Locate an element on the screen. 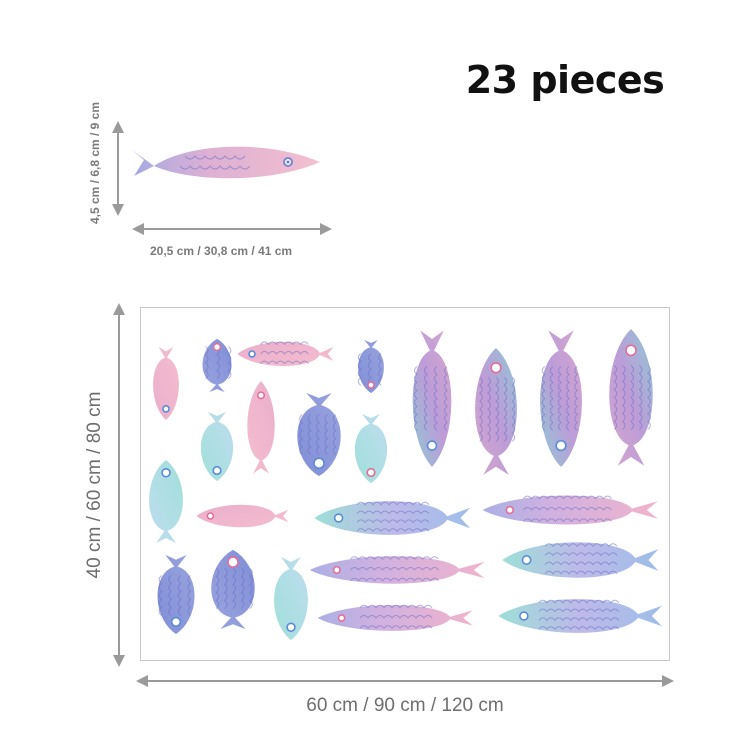 The width and height of the screenshot is (756, 756). single-width-label: 20,5 cm / 30,8 cm / 41 cm is located at coordinates (221, 251).